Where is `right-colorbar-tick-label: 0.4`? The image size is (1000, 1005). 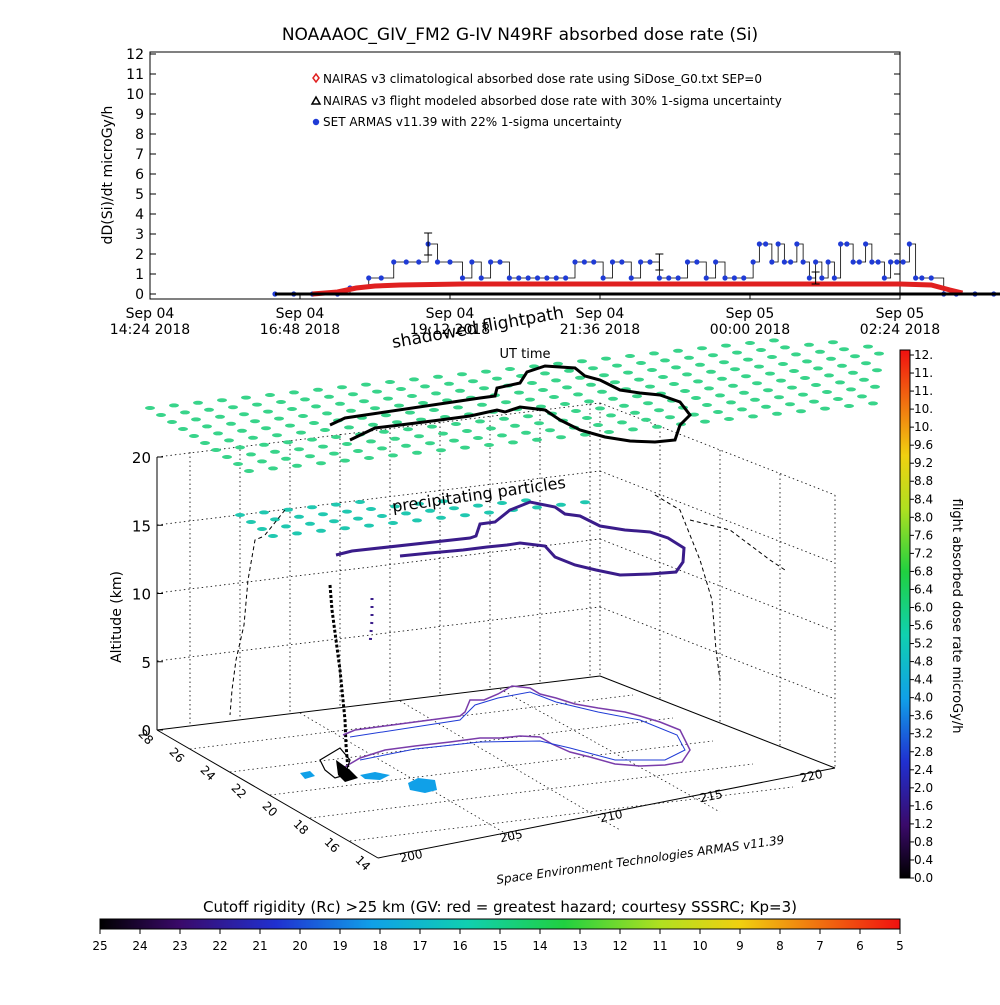
right-colorbar-tick-label: 0.4 is located at coordinates (923, 860).